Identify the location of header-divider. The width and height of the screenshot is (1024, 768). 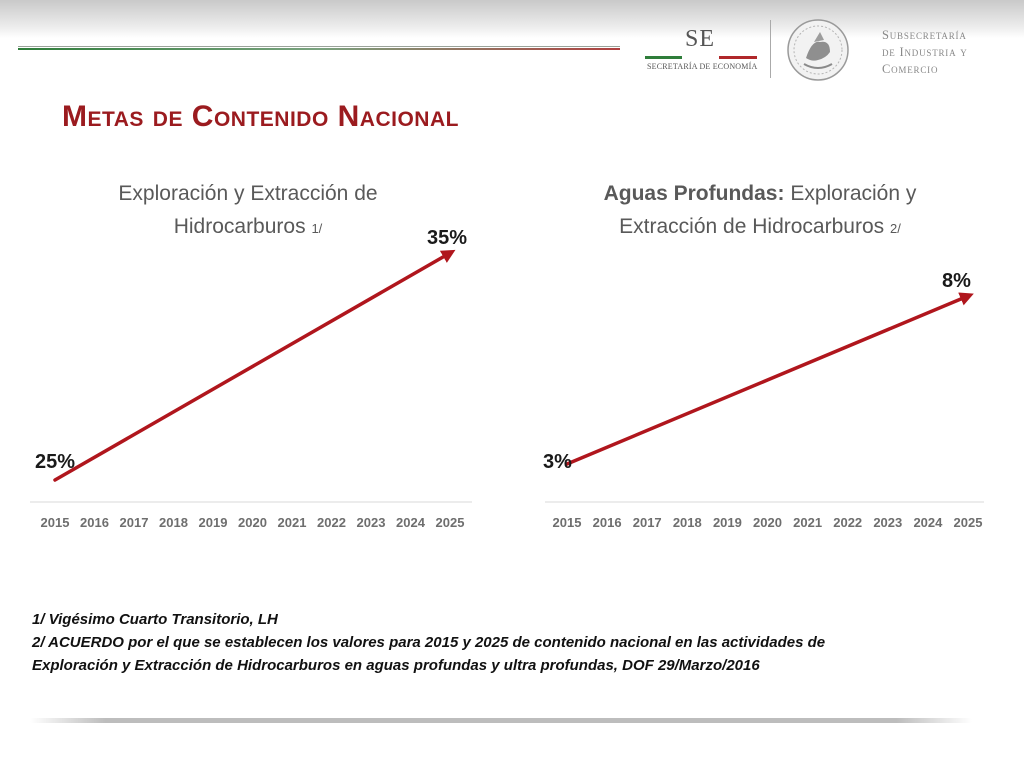
(770, 49).